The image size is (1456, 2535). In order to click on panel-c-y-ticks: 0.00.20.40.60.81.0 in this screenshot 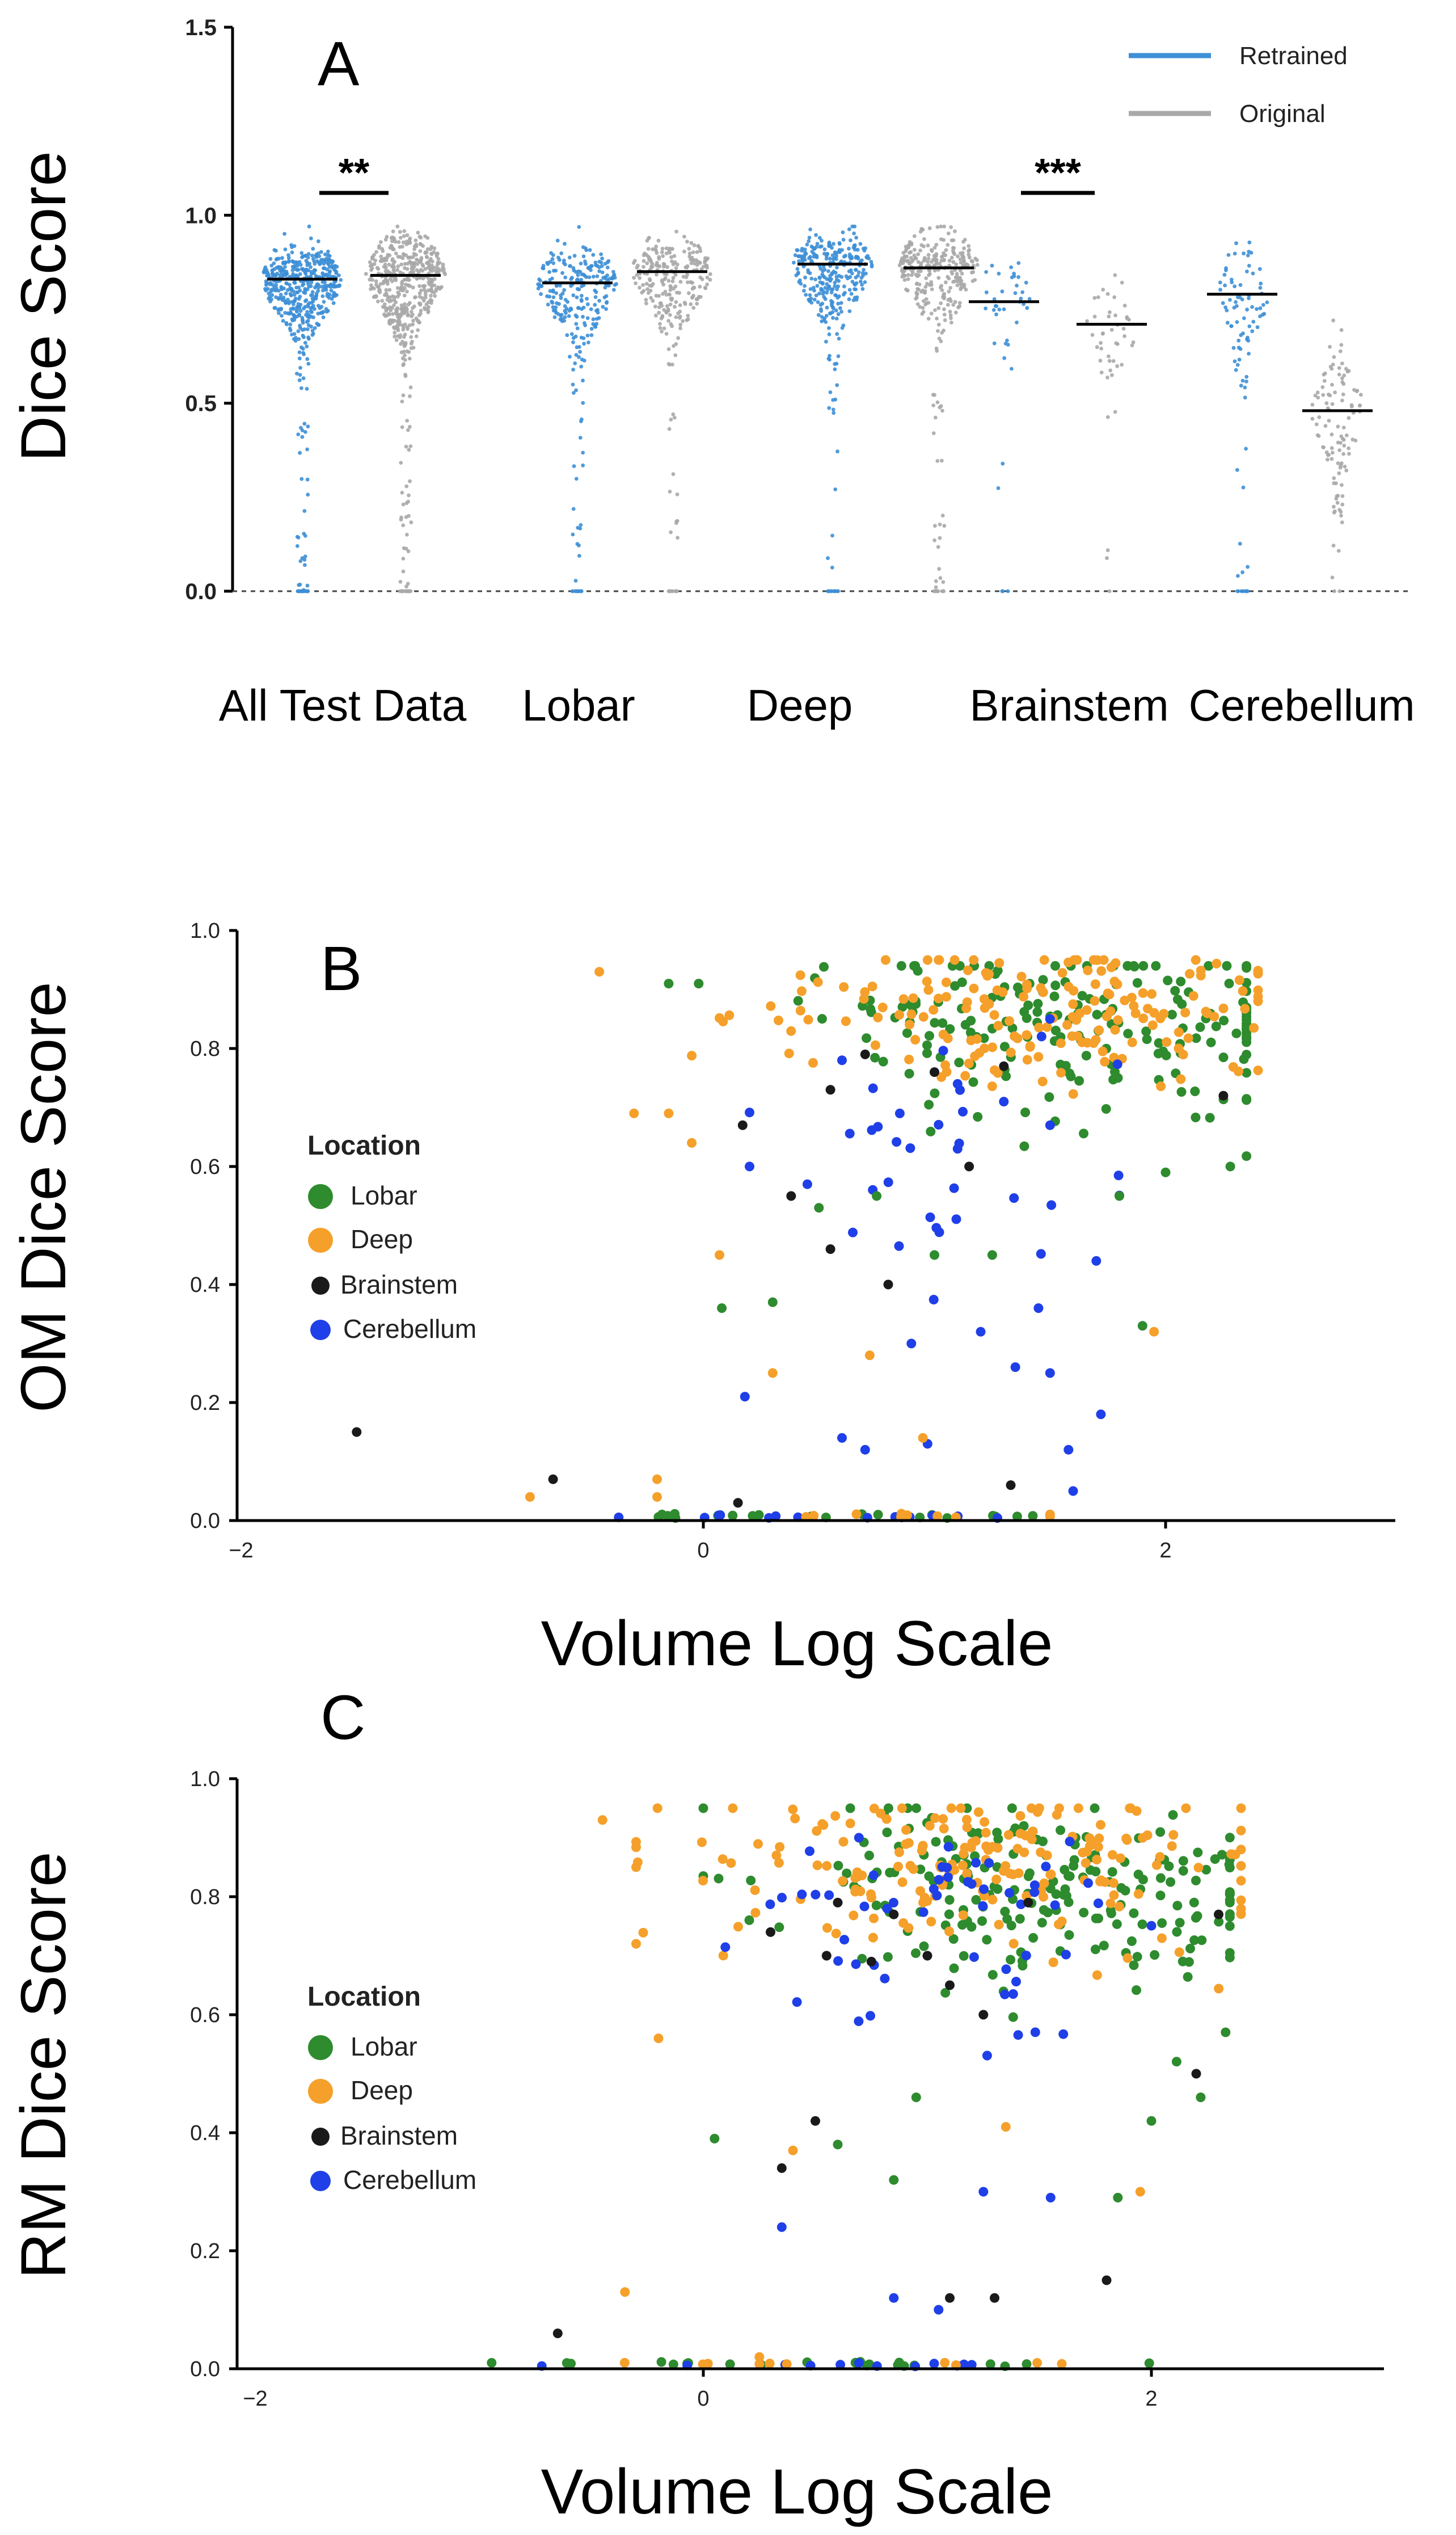, I will do `click(213, 2074)`.